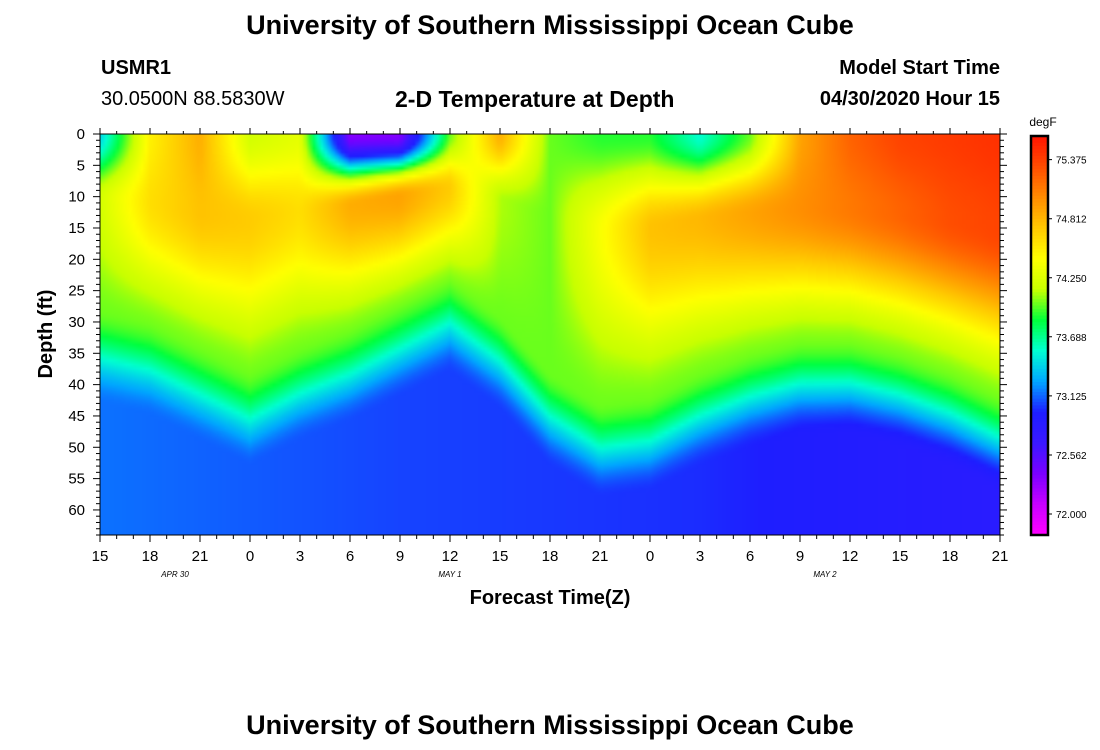 The height and width of the screenshot is (750, 1100). Describe the element at coordinates (825, 574) in the screenshot. I see `date-label: MAY 2` at that location.